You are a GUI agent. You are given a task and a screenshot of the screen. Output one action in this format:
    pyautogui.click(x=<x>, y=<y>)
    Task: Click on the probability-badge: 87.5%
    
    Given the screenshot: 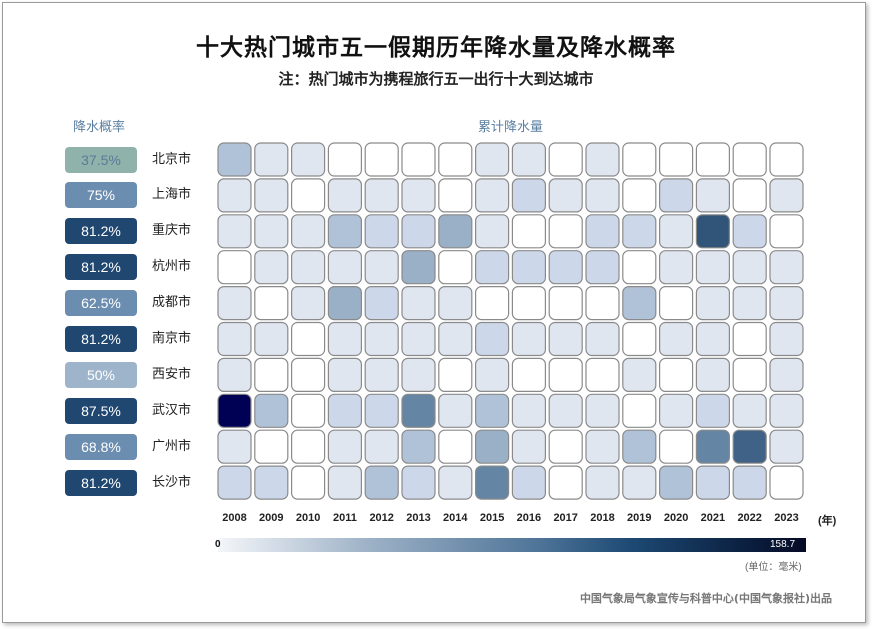 What is the action you would take?
    pyautogui.click(x=101, y=410)
    